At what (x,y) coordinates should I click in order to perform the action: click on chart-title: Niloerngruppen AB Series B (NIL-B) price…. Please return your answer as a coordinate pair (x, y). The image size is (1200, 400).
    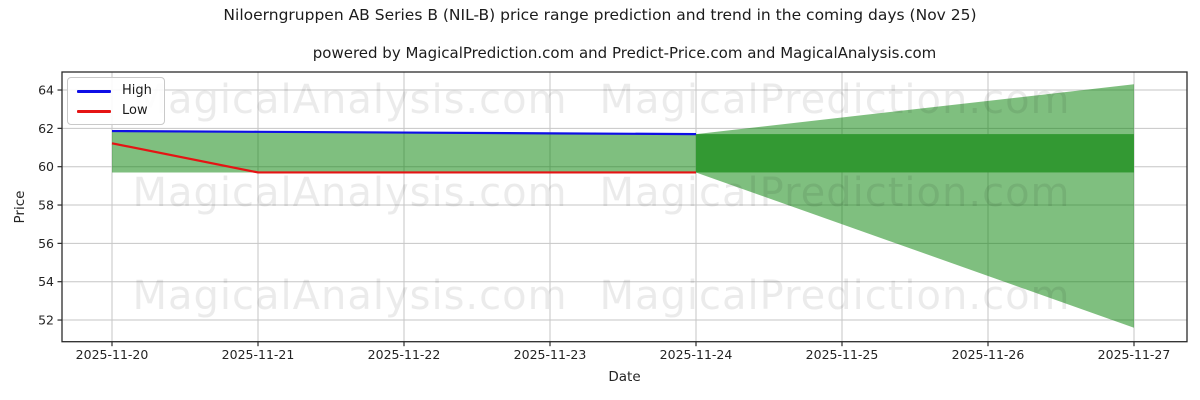
    Looking at the image, I should click on (600, 15).